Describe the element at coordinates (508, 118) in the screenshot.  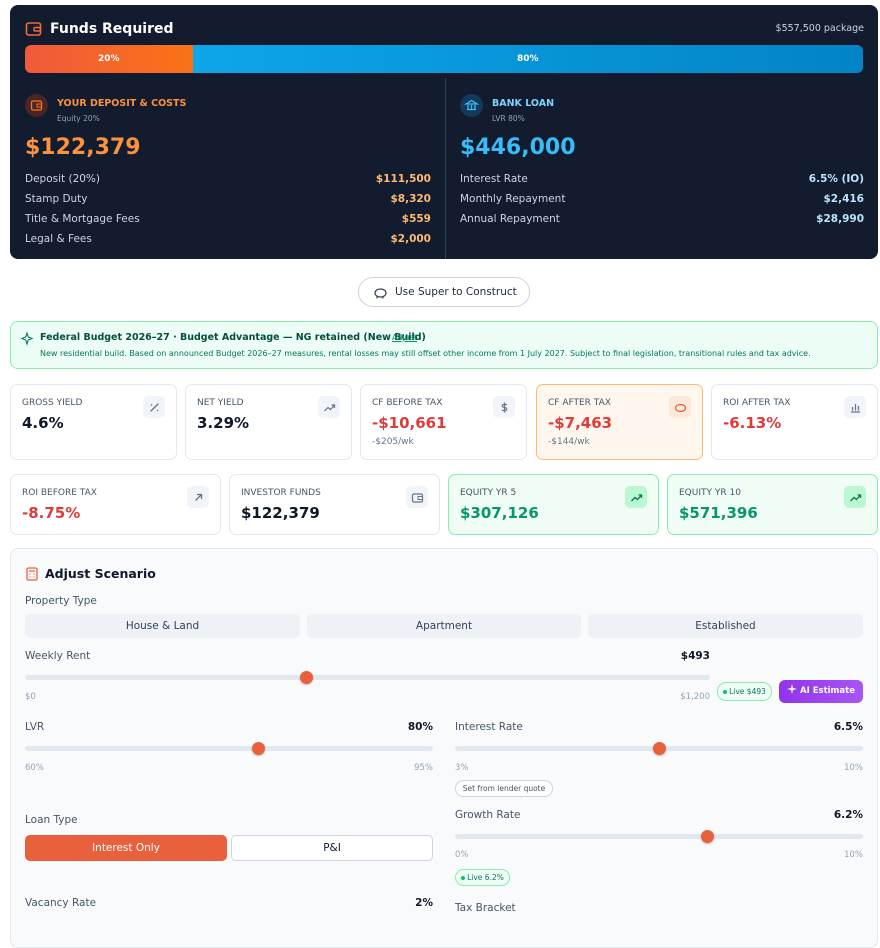
I see `loan-sub: LVR 80%` at that location.